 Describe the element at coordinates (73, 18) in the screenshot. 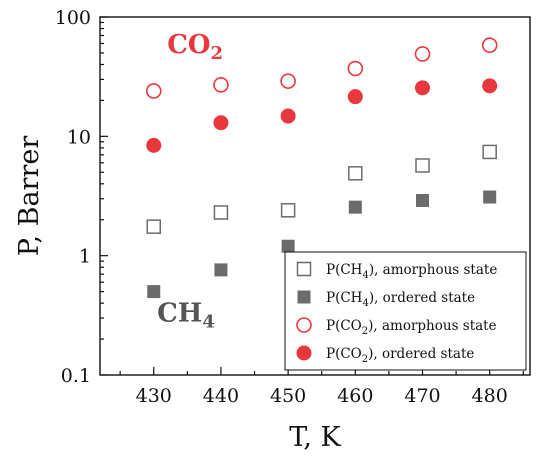

I see `y-tick-label: 100` at that location.